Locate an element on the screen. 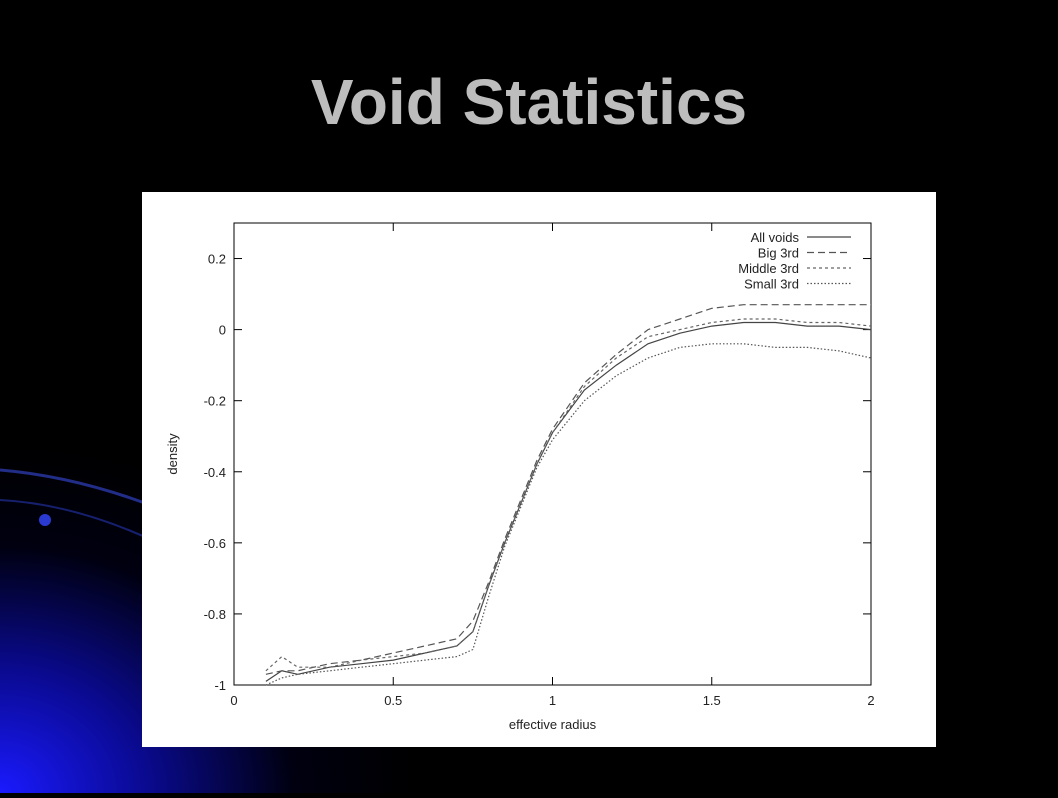 This screenshot has height=798, width=1058. y-tick-label: -0.6 is located at coordinates (215, 543).